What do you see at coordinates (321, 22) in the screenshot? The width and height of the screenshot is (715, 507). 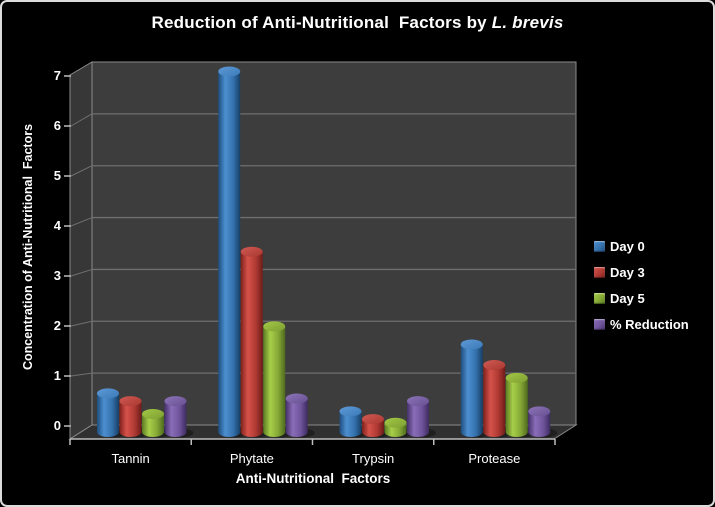 I see `chart-title-text: Reduction of Anti-Nutritional Factors by` at bounding box center [321, 22].